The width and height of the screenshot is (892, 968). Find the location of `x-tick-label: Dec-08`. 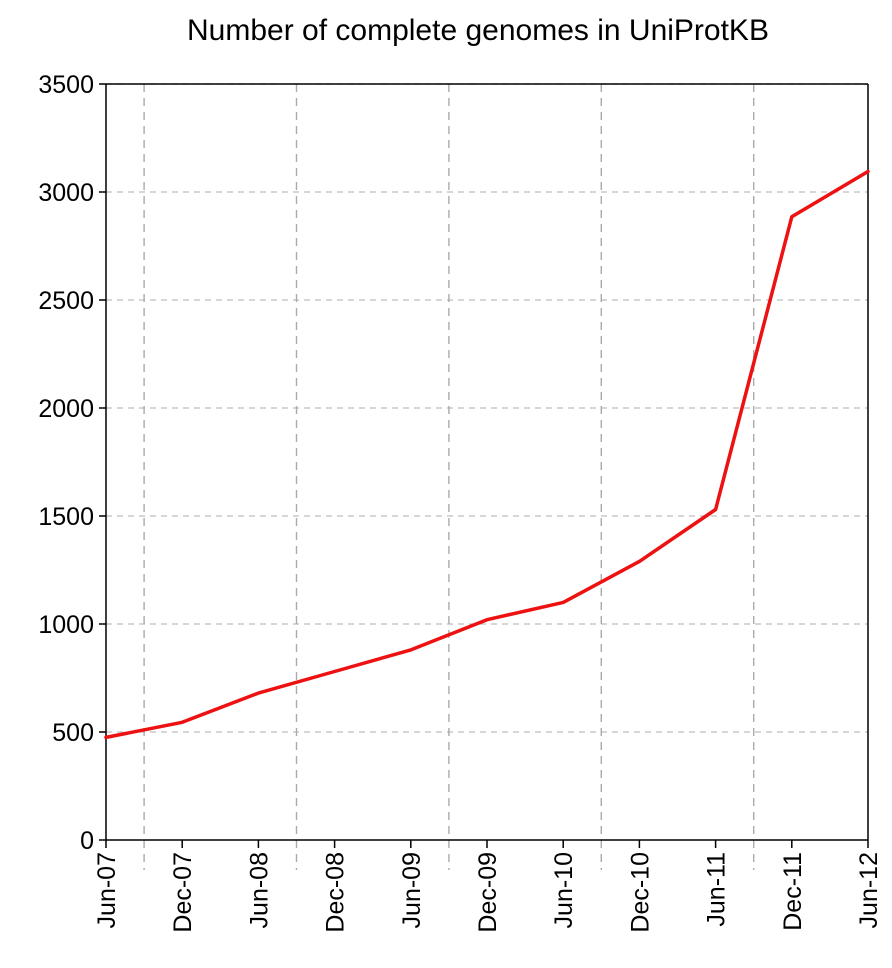

x-tick-label: Dec-08 is located at coordinates (336, 892).